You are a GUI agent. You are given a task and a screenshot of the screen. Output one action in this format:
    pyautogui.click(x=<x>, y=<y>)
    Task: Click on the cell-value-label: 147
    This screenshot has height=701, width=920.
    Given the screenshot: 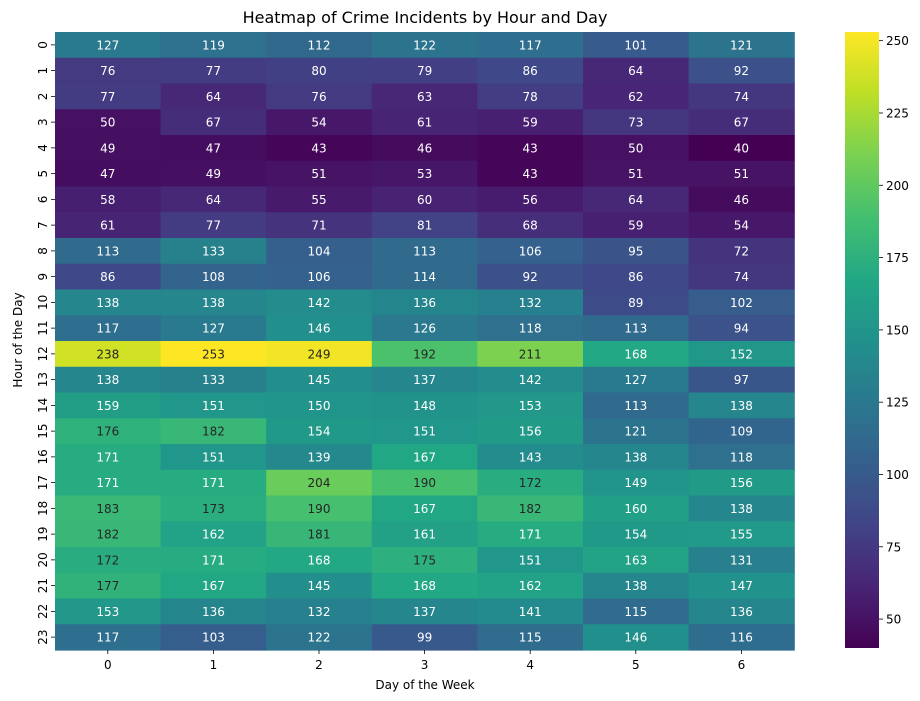 What is the action you would take?
    pyautogui.click(x=741, y=586)
    